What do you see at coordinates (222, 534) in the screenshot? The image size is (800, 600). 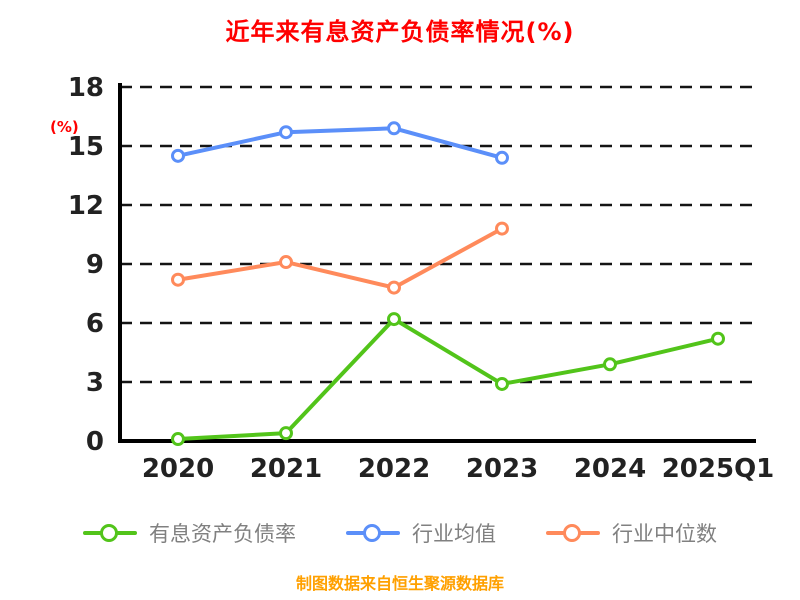 I see `legend-label: 有息资产负债率` at bounding box center [222, 534].